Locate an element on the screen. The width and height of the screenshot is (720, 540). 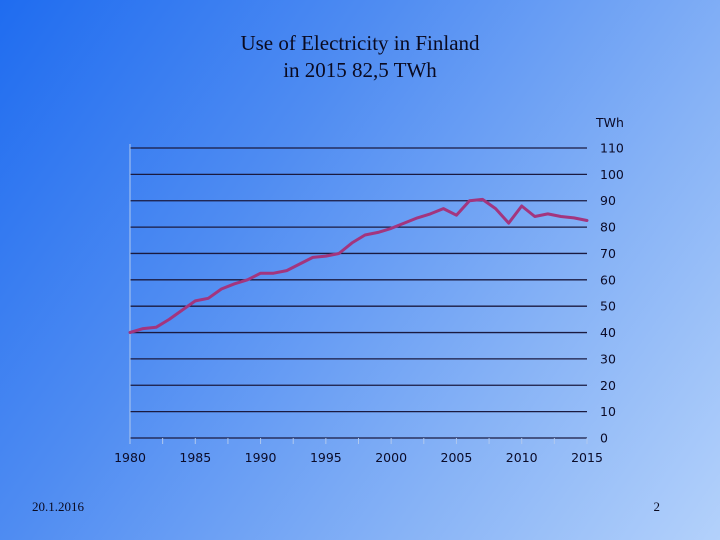
x-tick-label-2010: 2010 is located at coordinates (522, 457).